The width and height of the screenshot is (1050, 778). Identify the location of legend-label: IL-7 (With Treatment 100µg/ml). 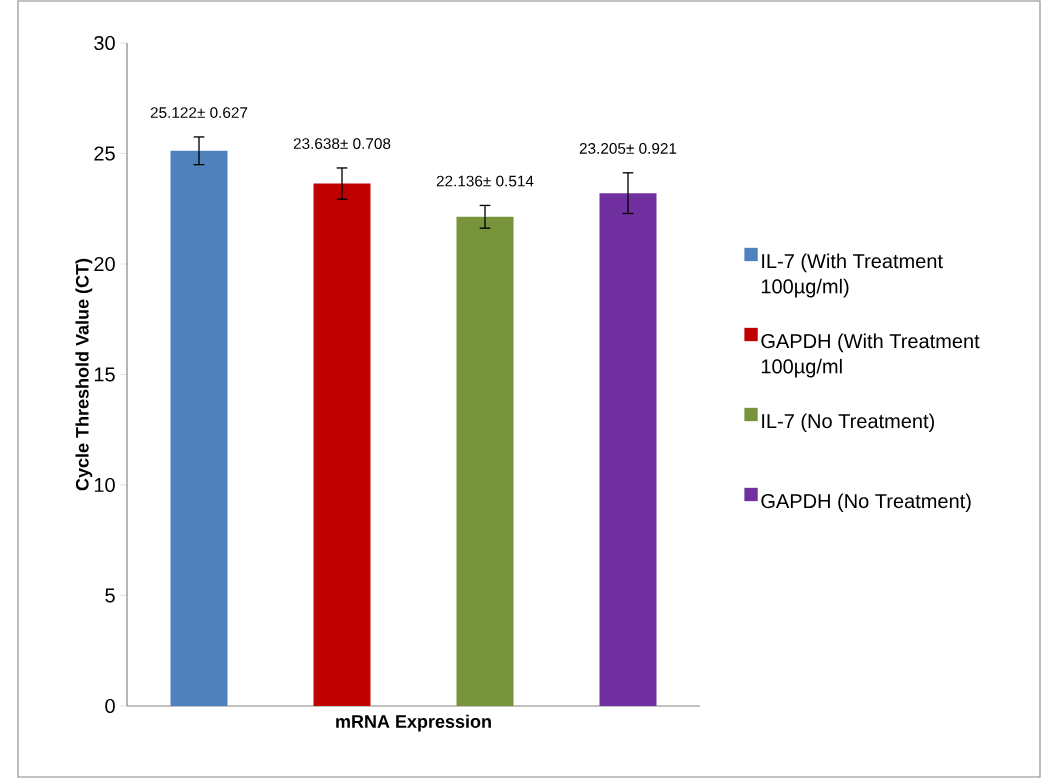
(852, 275).